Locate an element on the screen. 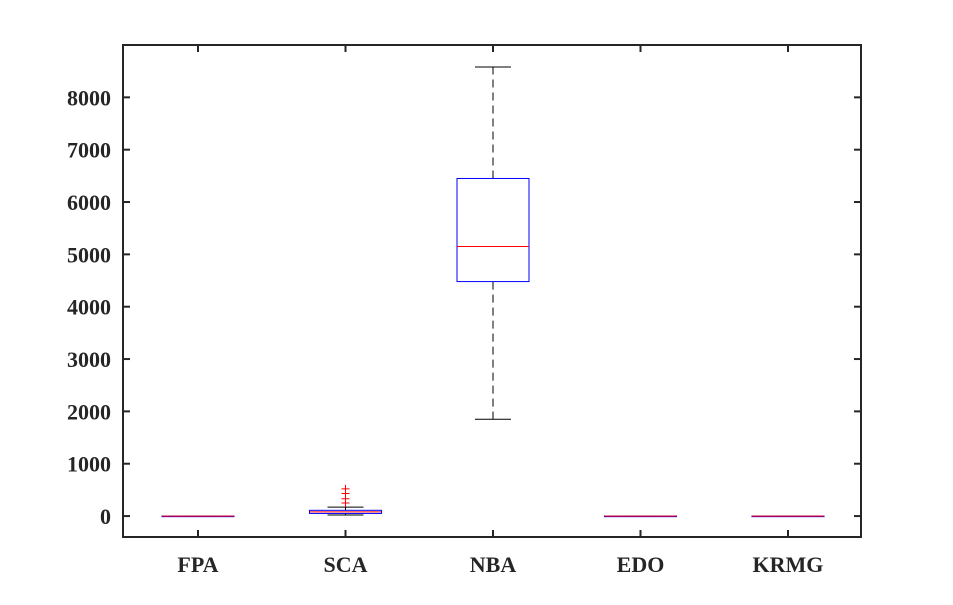 The width and height of the screenshot is (953, 605). y-tick-label: 7000 is located at coordinates (89, 150).